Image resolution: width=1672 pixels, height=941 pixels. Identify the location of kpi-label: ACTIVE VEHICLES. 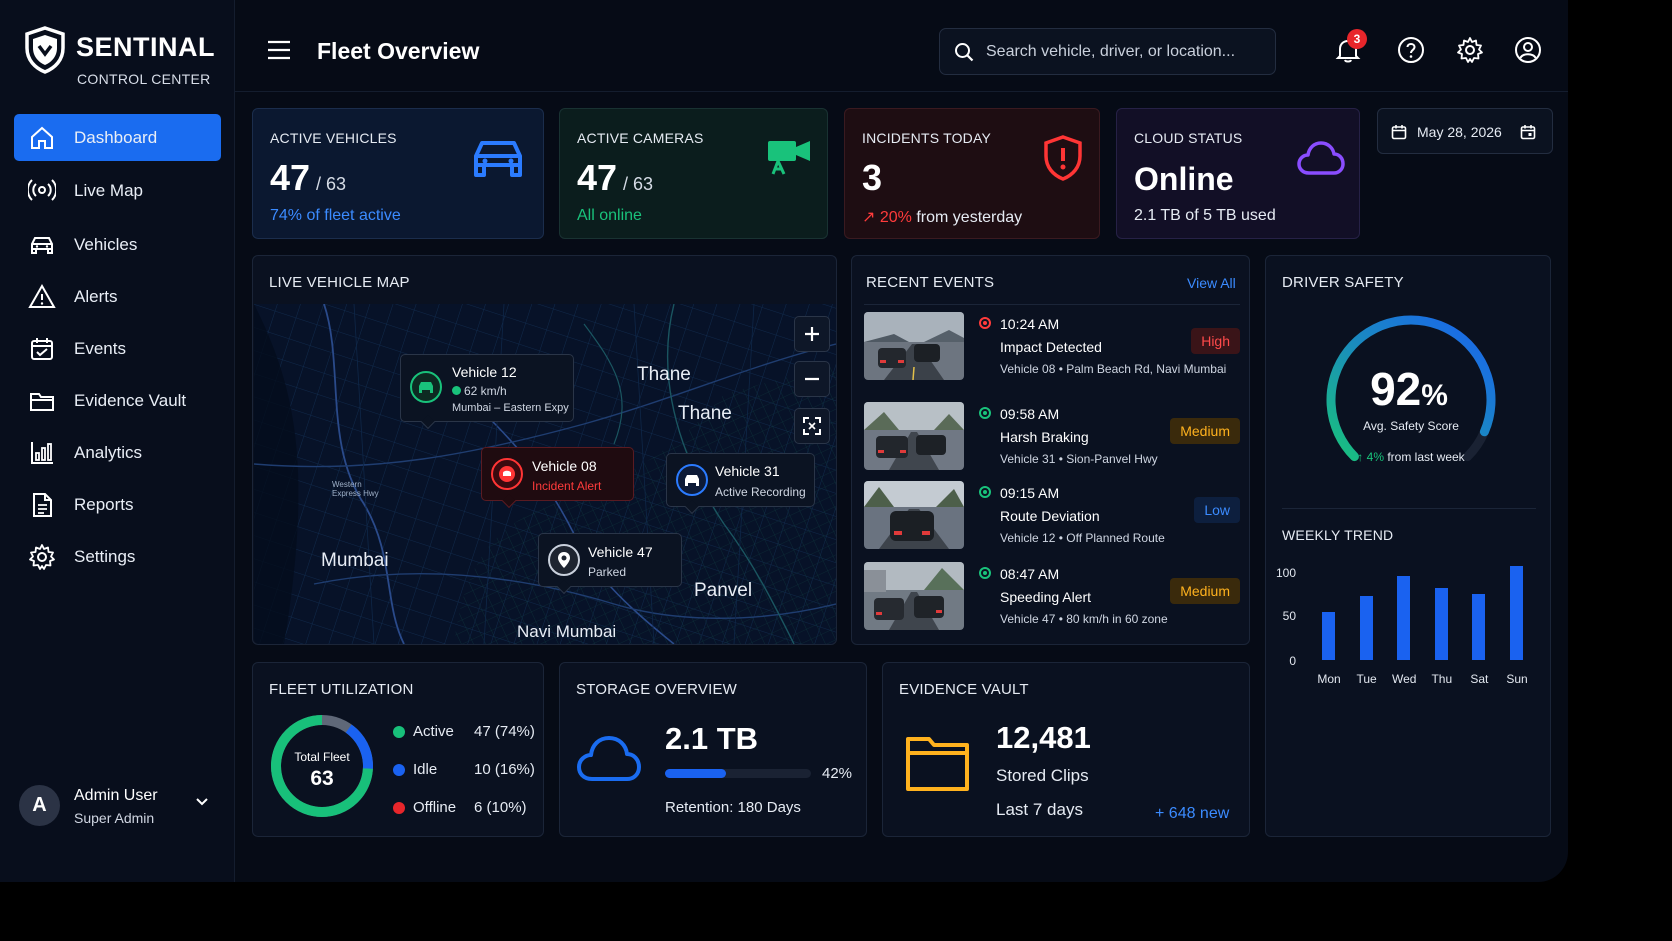
(333, 138).